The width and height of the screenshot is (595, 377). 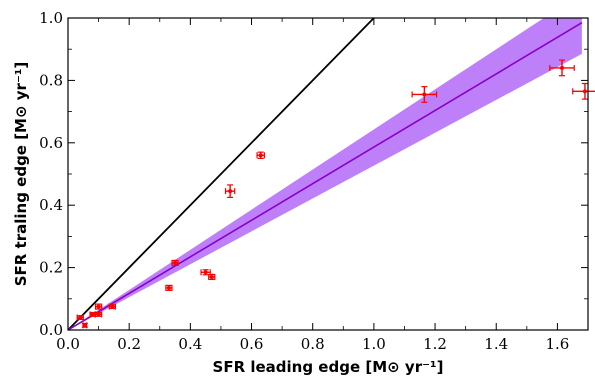 What do you see at coordinates (68, 344) in the screenshot?
I see `x-tick-label: 0.0` at bounding box center [68, 344].